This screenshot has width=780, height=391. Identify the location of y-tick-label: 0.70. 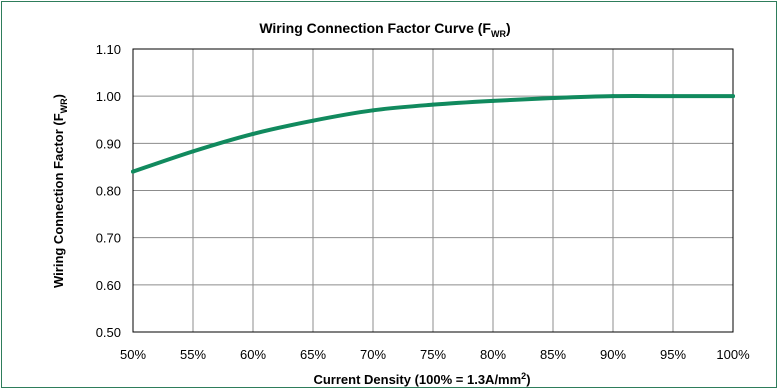
(108, 238).